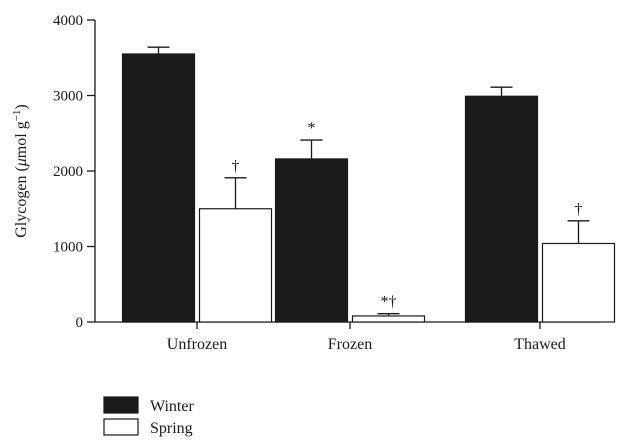  What do you see at coordinates (540, 344) in the screenshot?
I see `x-tick-label-2: Thawed` at bounding box center [540, 344].